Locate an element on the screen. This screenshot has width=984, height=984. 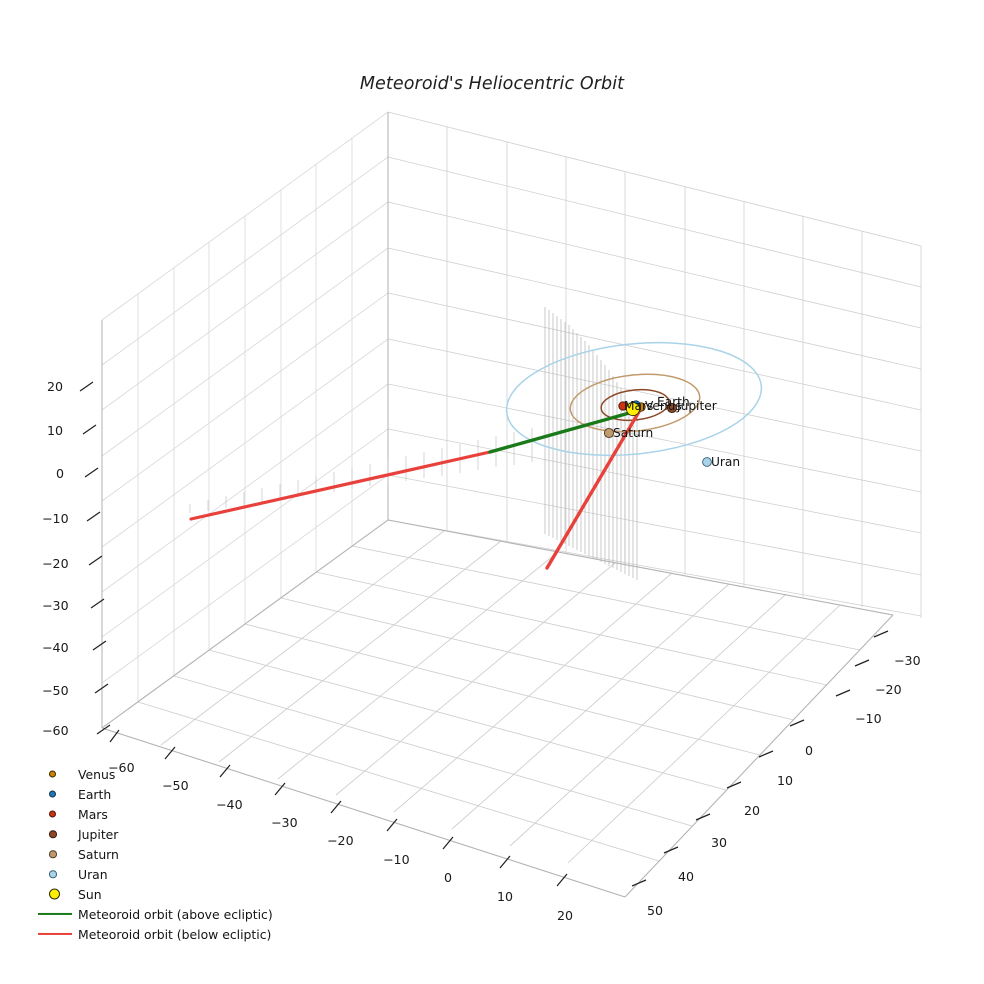
x-axis-tick-label: 20 is located at coordinates (565, 915).